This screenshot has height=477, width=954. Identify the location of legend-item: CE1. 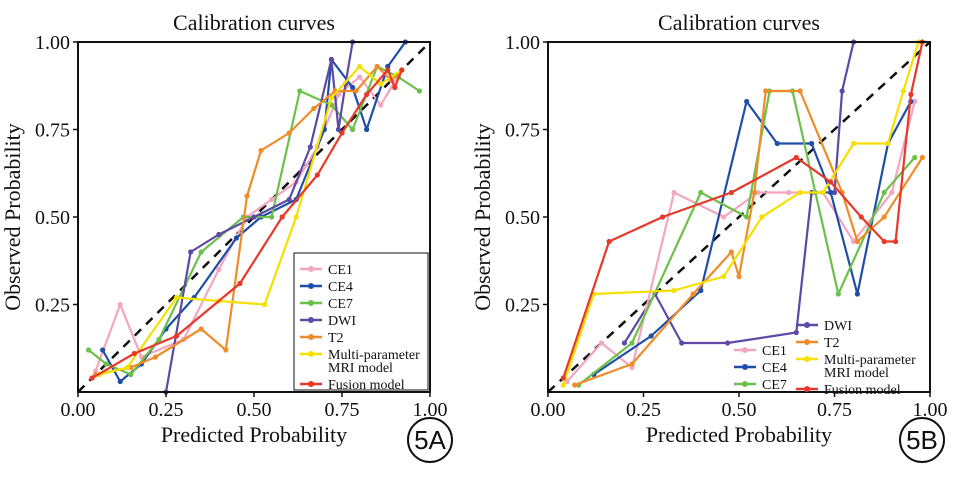
(326, 270).